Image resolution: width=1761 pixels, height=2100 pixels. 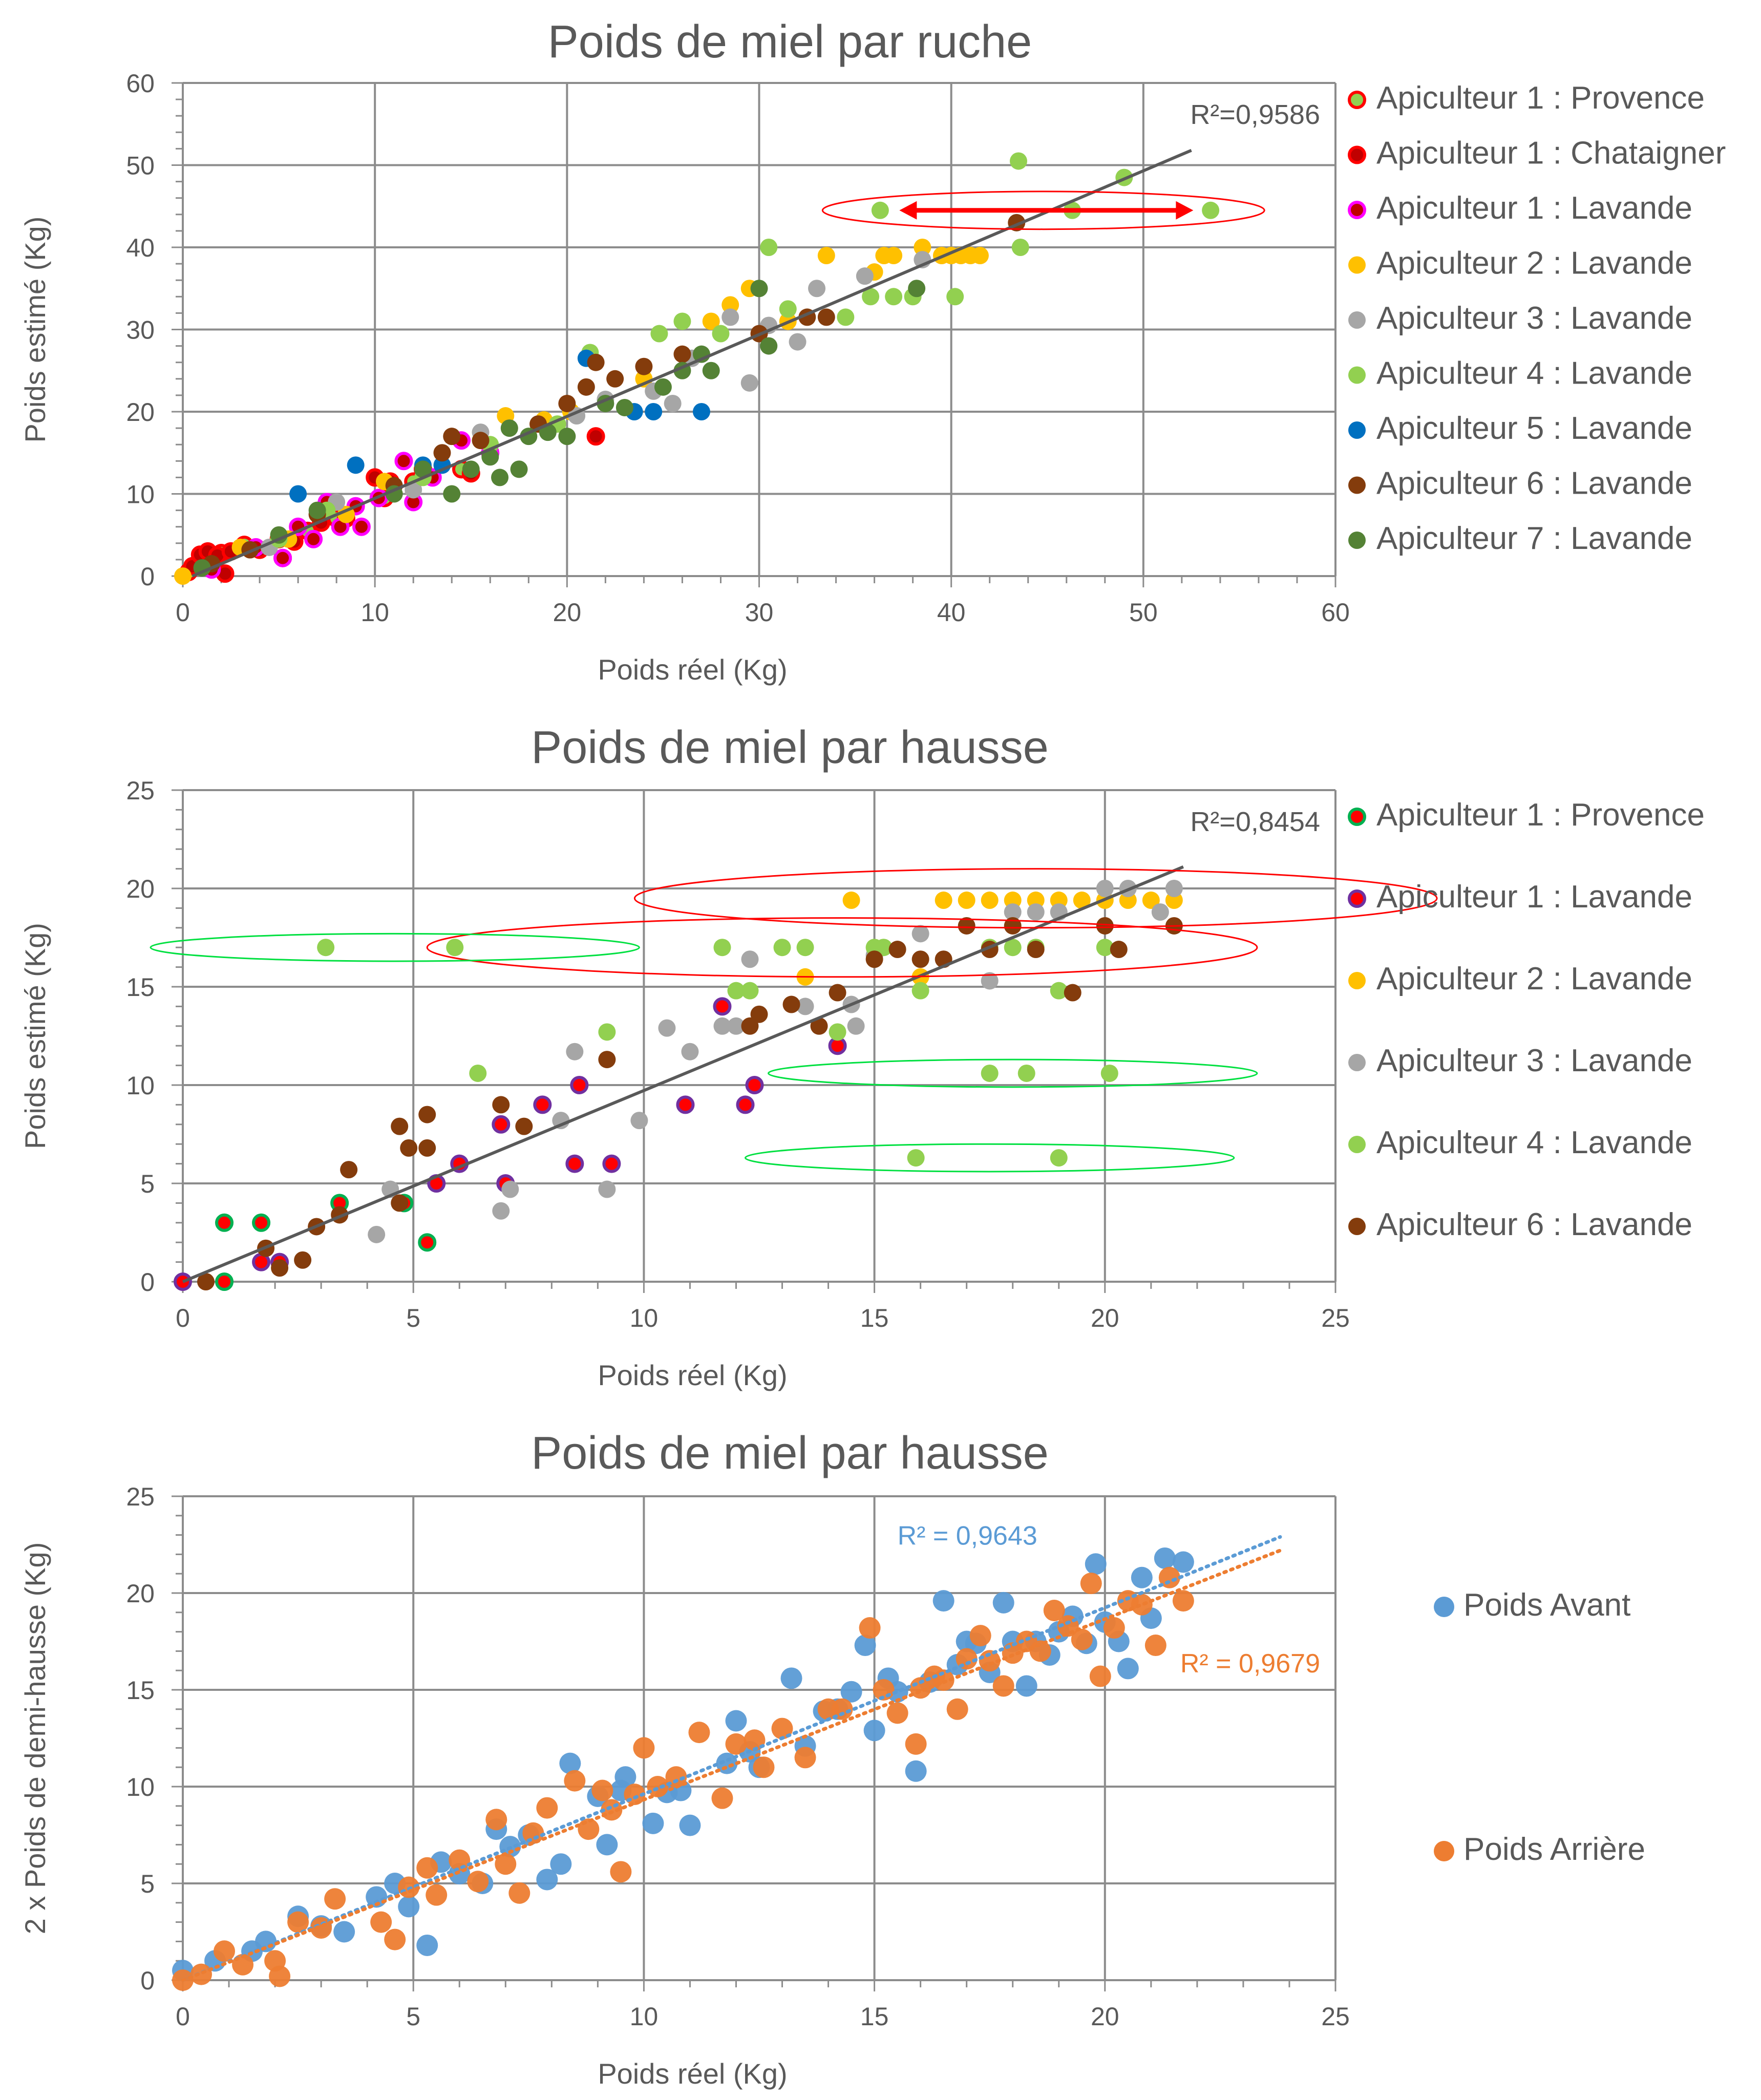 I want to click on x-tick-label: 20, so click(x=568, y=612).